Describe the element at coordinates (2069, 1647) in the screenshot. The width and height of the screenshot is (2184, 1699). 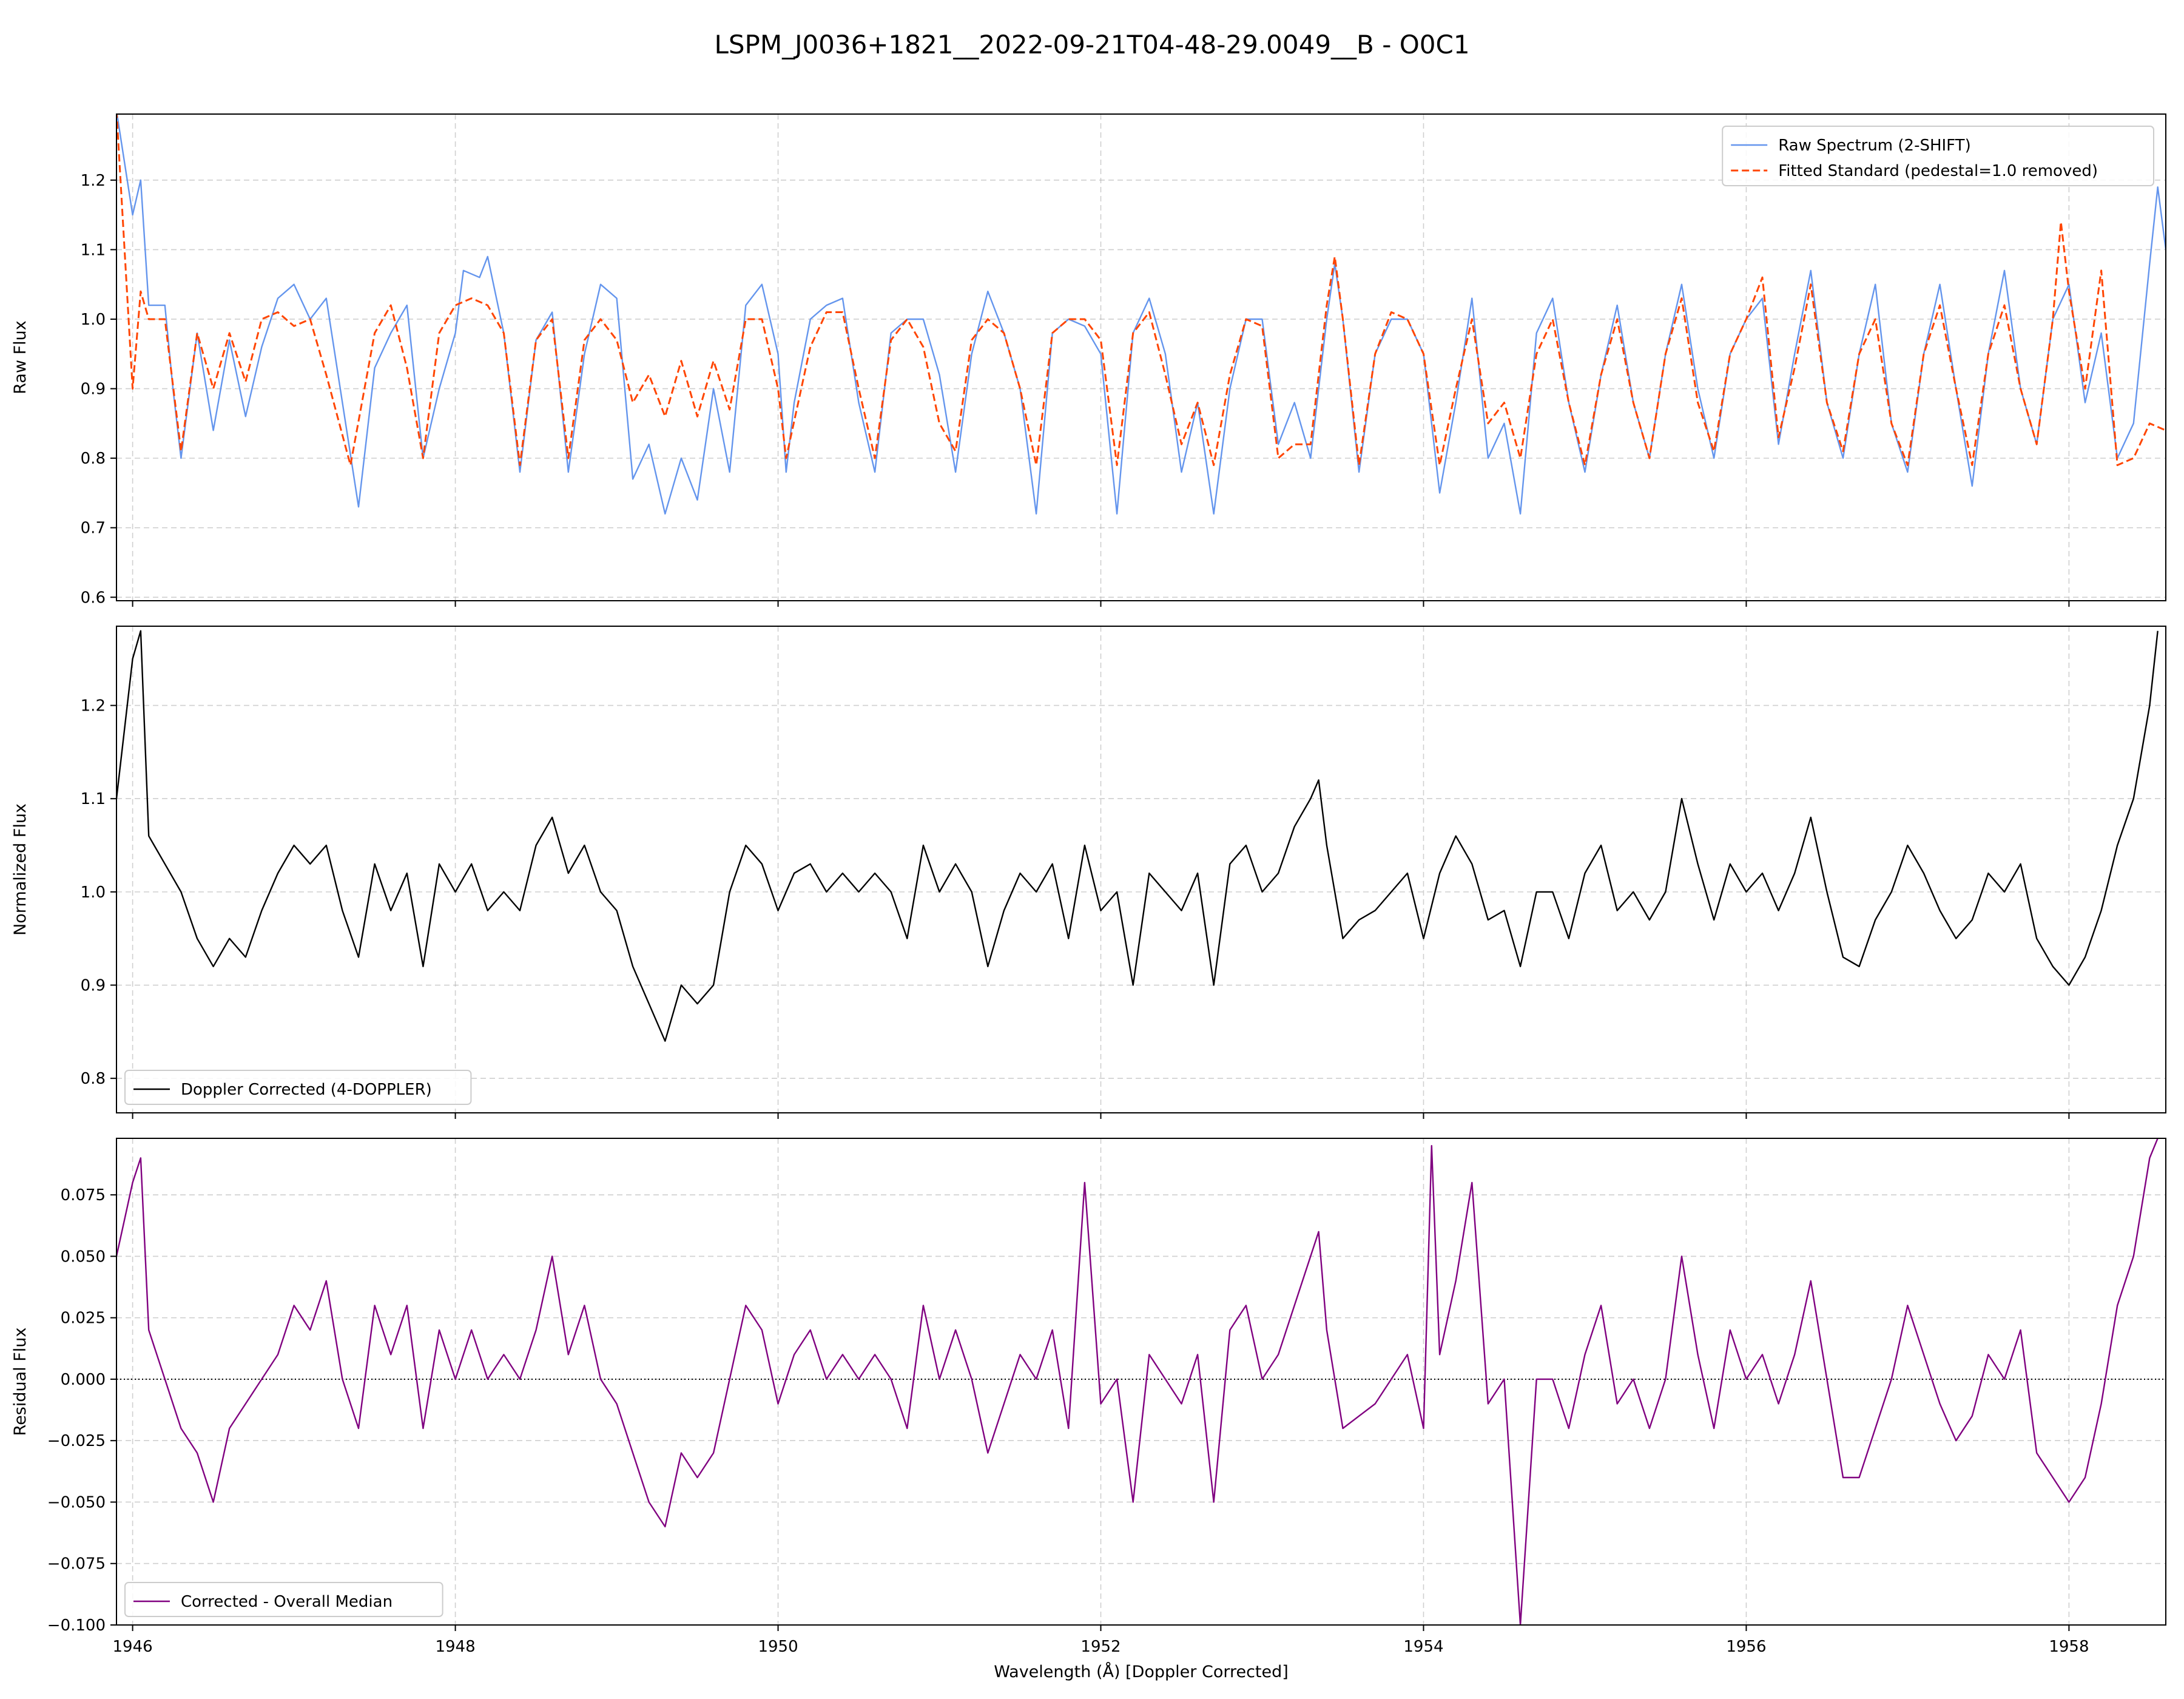
I see `x-tick-label: 1958` at that location.